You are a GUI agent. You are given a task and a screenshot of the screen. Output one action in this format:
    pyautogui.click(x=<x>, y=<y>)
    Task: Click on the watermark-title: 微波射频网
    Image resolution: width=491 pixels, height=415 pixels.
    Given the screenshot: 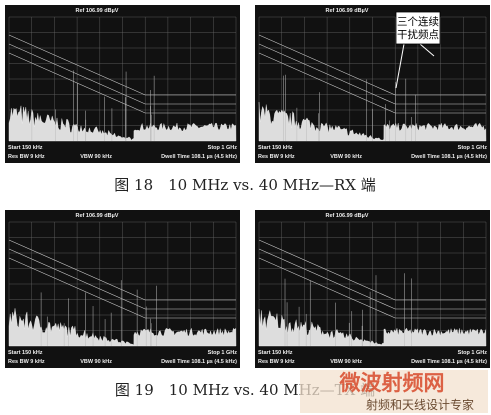 What is the action you would take?
    pyautogui.click(x=392, y=383)
    